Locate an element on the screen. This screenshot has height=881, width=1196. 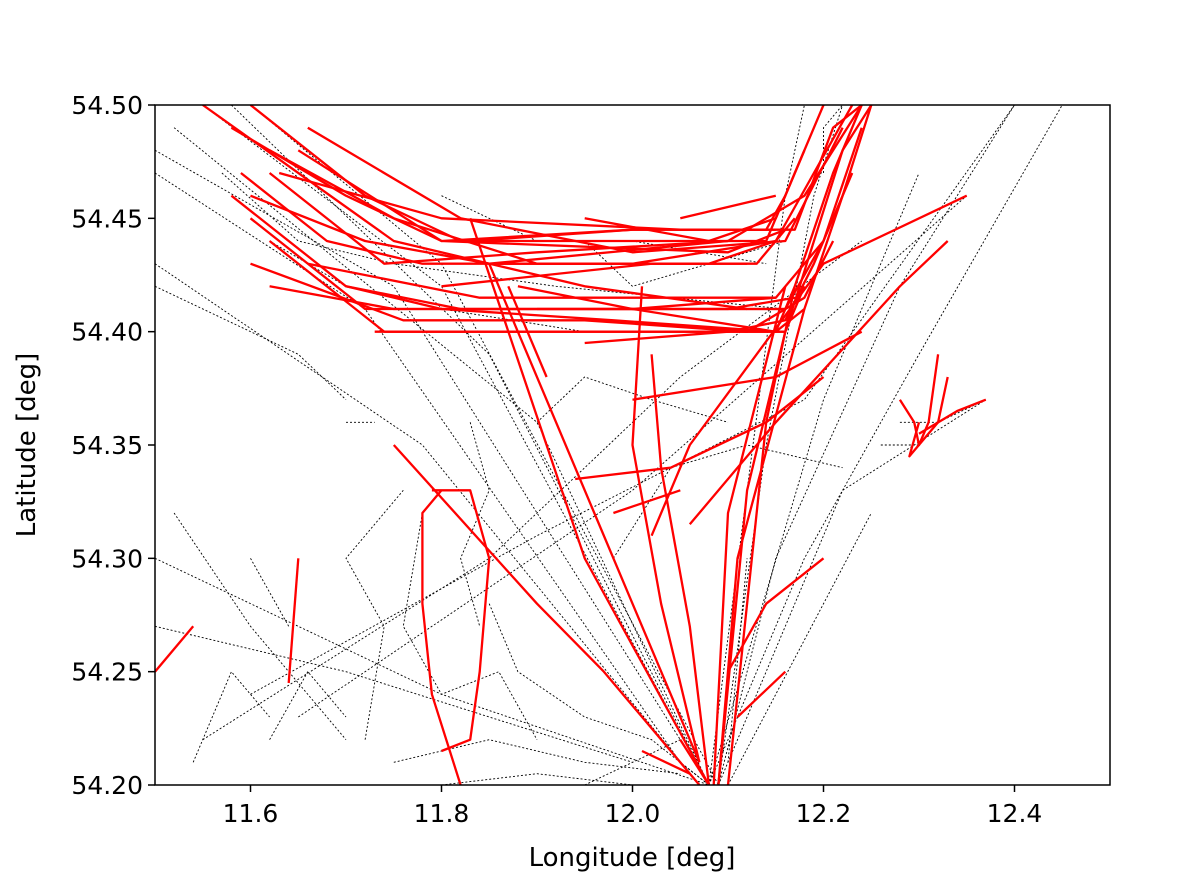
y-tick-label: 54.45 is located at coordinates (107, 218).